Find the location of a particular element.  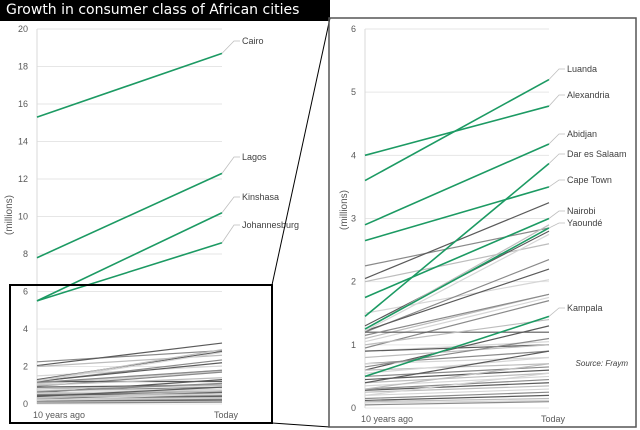

y-tick-label: 14 is located at coordinates (23, 142).